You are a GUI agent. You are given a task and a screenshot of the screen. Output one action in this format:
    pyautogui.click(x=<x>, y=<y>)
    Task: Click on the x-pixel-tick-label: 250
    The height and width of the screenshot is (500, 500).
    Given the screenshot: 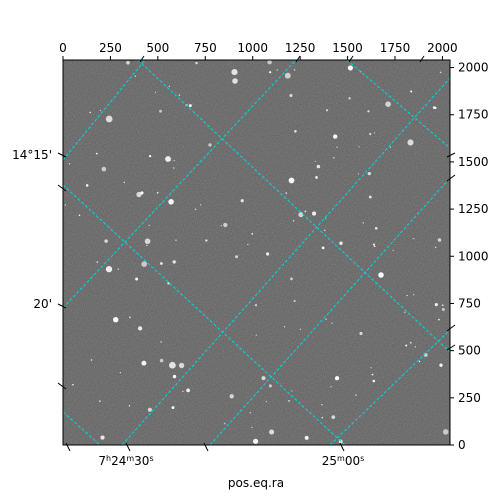 What is the action you would take?
    pyautogui.click(x=110, y=48)
    